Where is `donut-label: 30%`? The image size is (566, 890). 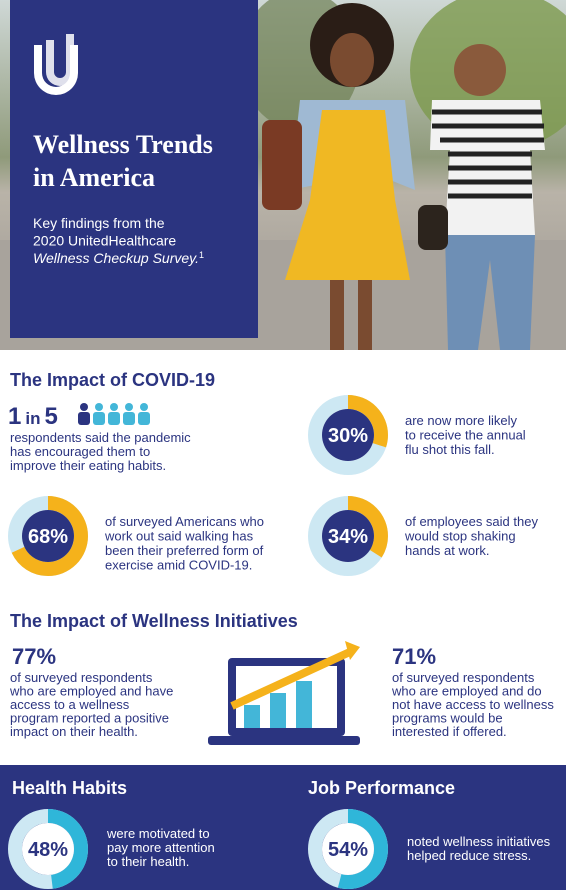
donut-label: 30% is located at coordinates (348, 436).